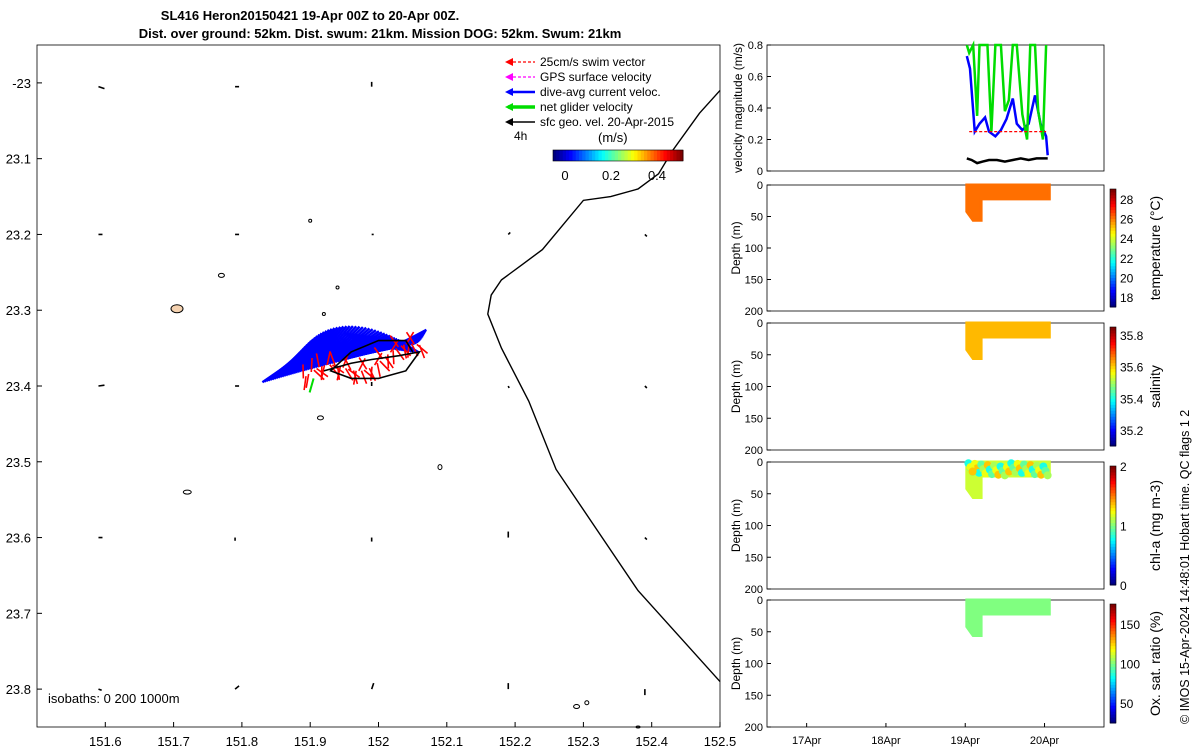 This screenshot has width=1200, height=750. I want to click on colorbar-tick-label: 18, so click(1127, 298).